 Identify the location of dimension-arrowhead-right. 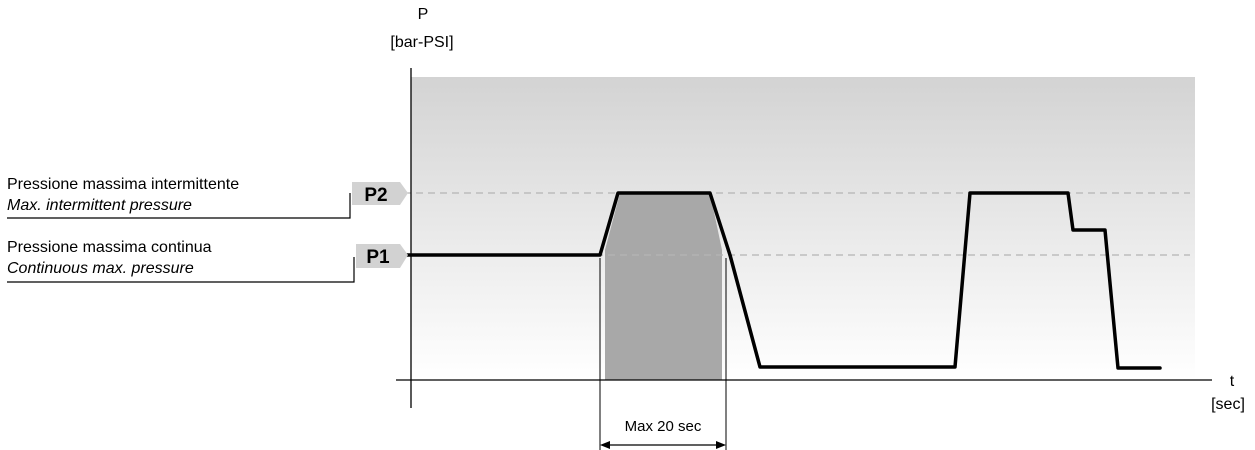
(721, 445).